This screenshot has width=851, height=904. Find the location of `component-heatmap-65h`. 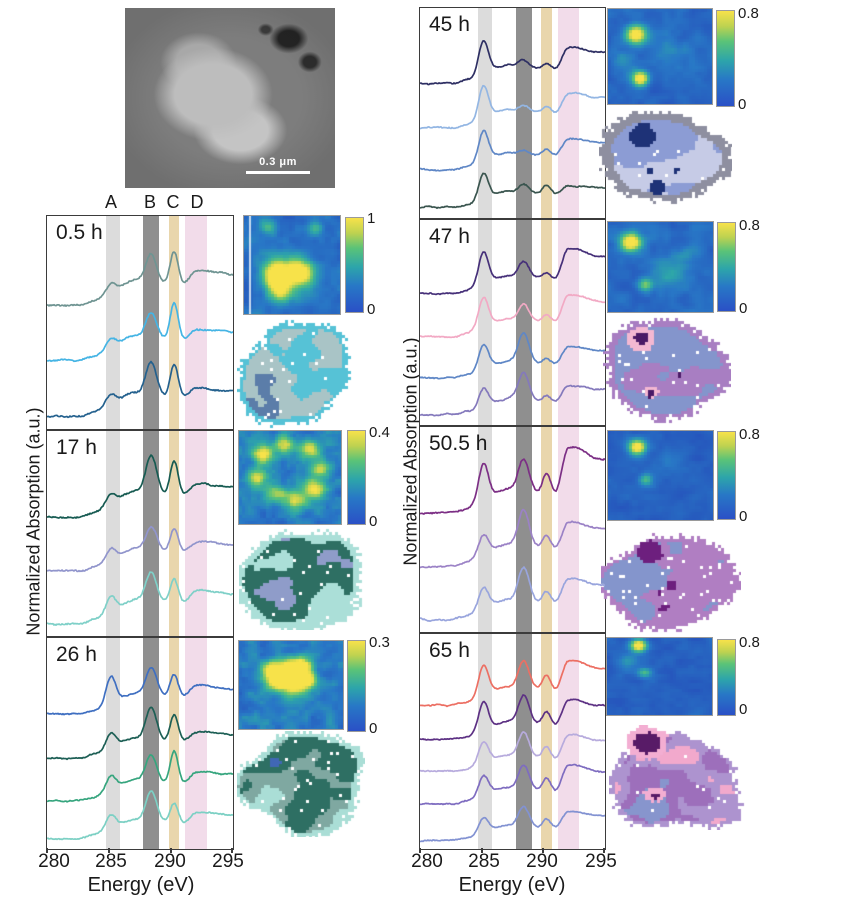

component-heatmap-65h is located at coordinates (659, 676).